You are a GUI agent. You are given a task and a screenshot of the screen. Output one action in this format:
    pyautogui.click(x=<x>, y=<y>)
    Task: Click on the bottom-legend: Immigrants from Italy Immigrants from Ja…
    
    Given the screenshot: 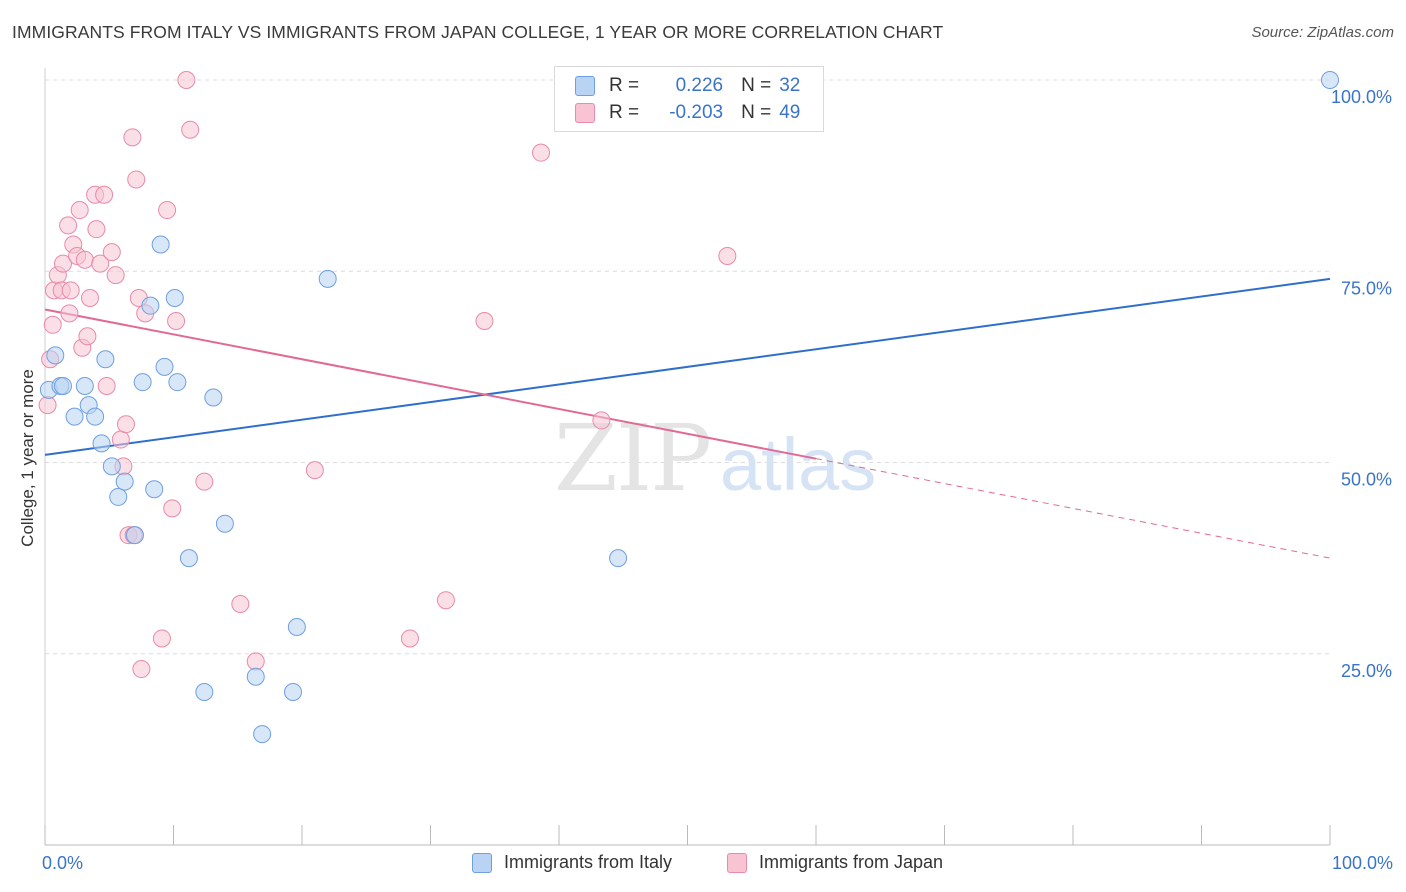 What is the action you would take?
    pyautogui.click(x=703, y=865)
    